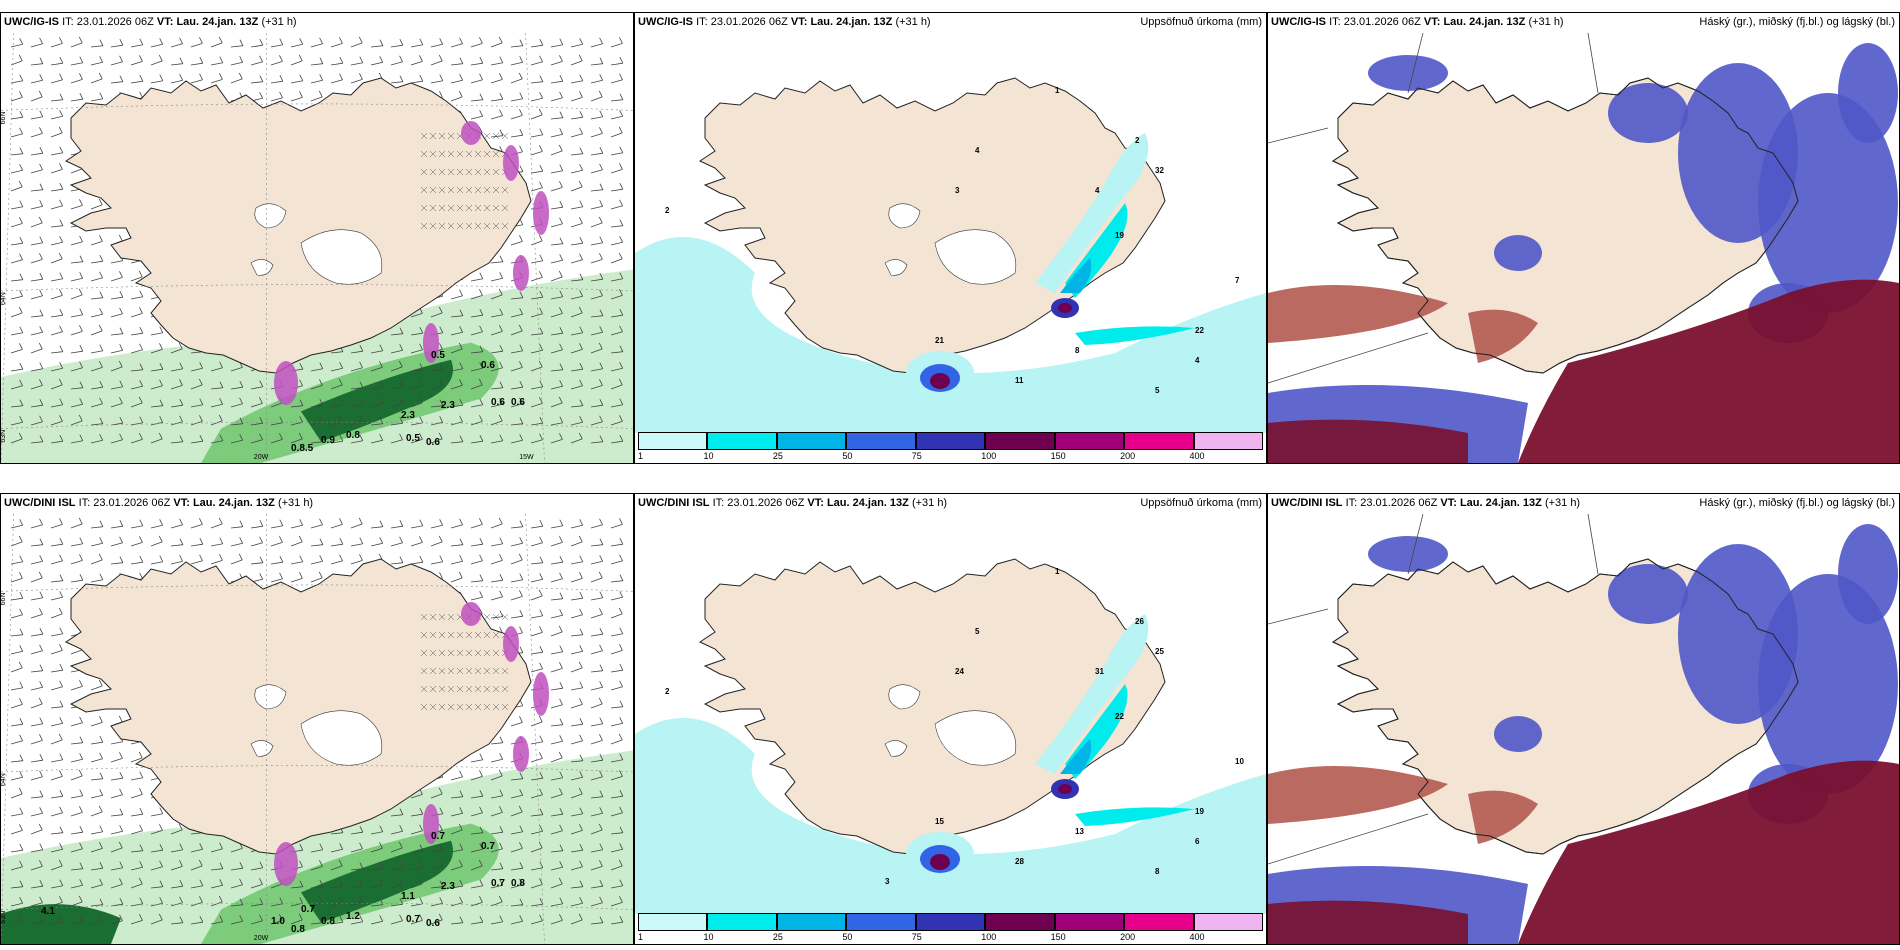  I want to click on value-label: 25, so click(1159, 651).